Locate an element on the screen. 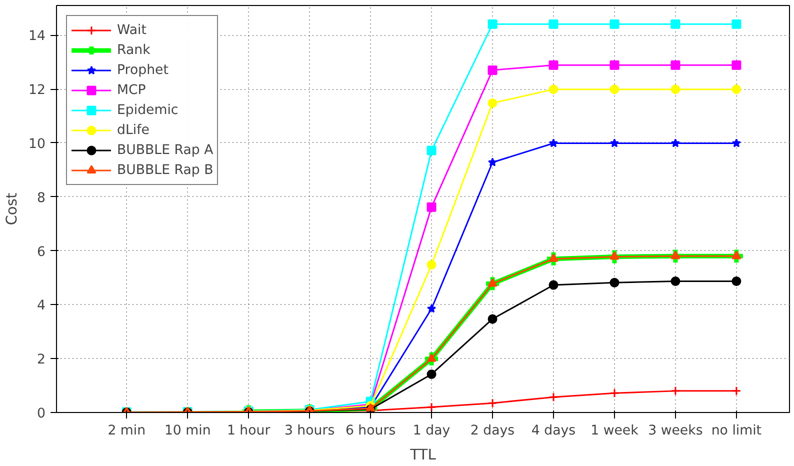 The image size is (794, 466). legend-label: Epidemic is located at coordinates (147, 110).